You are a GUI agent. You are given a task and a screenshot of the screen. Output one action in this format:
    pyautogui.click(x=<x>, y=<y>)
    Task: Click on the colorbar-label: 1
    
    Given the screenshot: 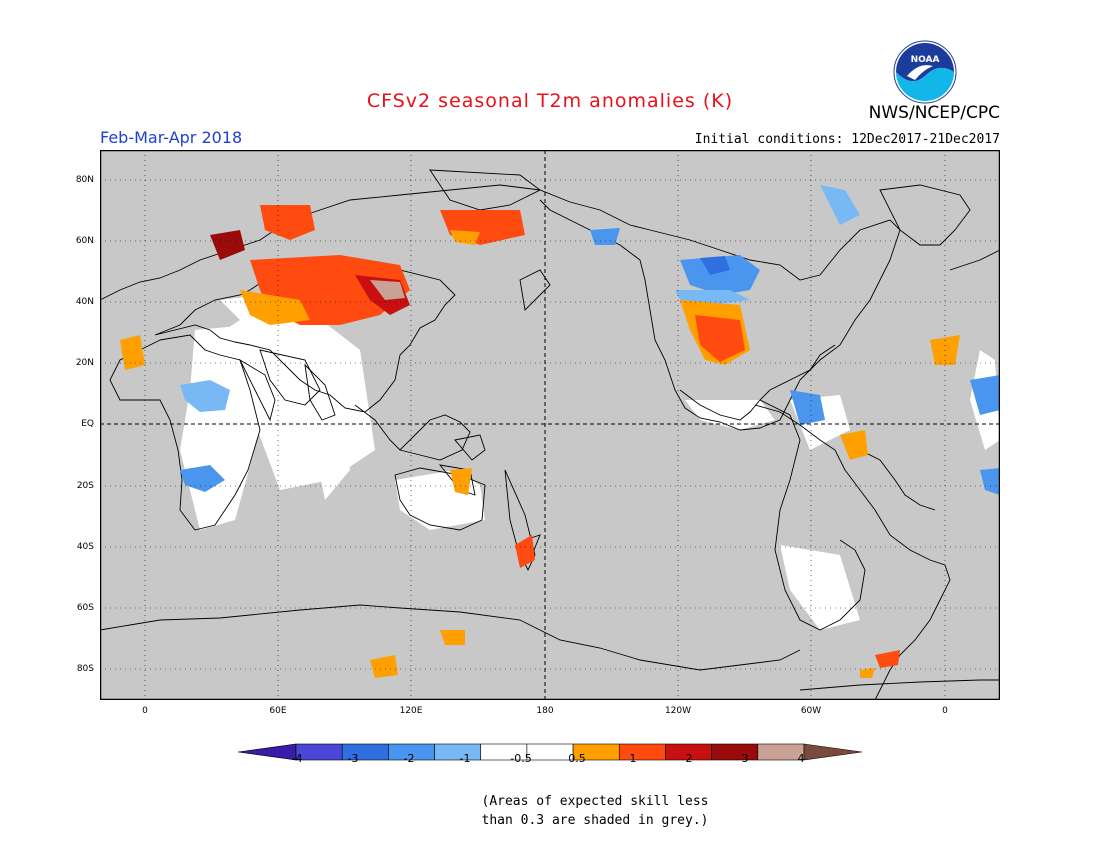 What is the action you would take?
    pyautogui.click(x=633, y=758)
    